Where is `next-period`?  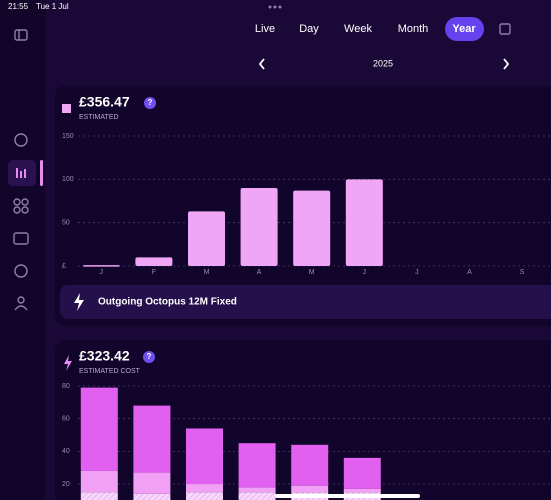
next-period is located at coordinates (506, 64).